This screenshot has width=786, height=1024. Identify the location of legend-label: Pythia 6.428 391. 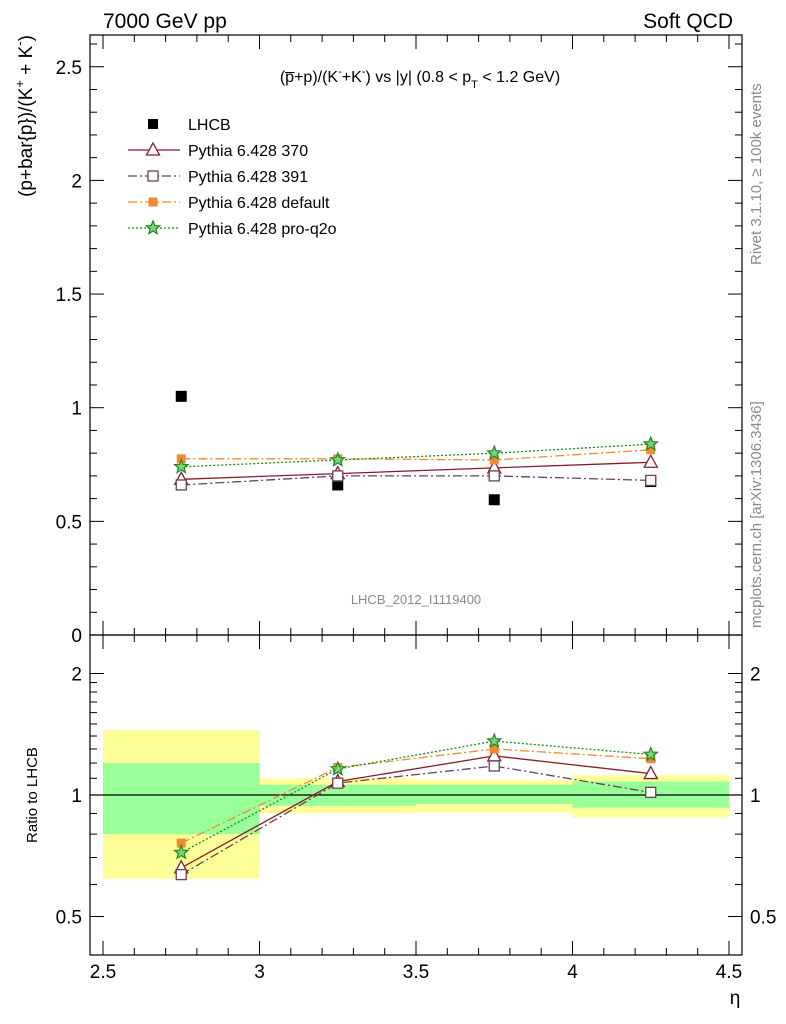
(248, 177).